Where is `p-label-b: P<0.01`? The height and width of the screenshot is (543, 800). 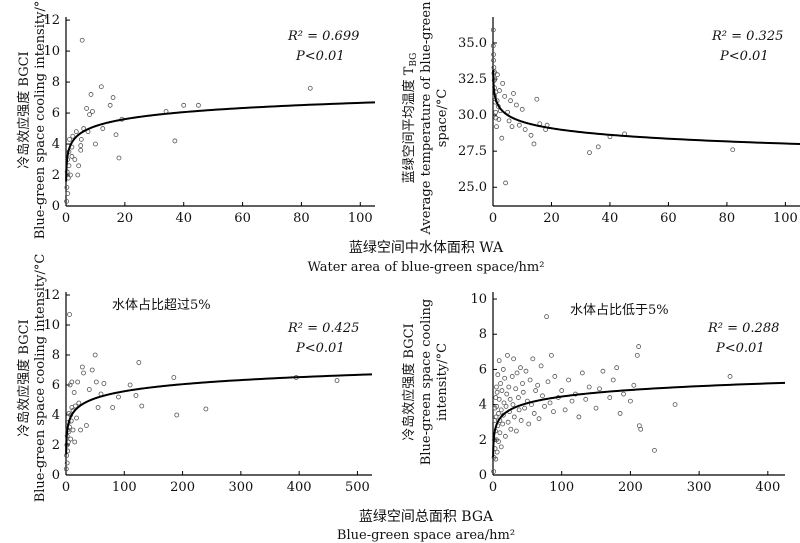
p-label-b: P<0.01 is located at coordinates (744, 56).